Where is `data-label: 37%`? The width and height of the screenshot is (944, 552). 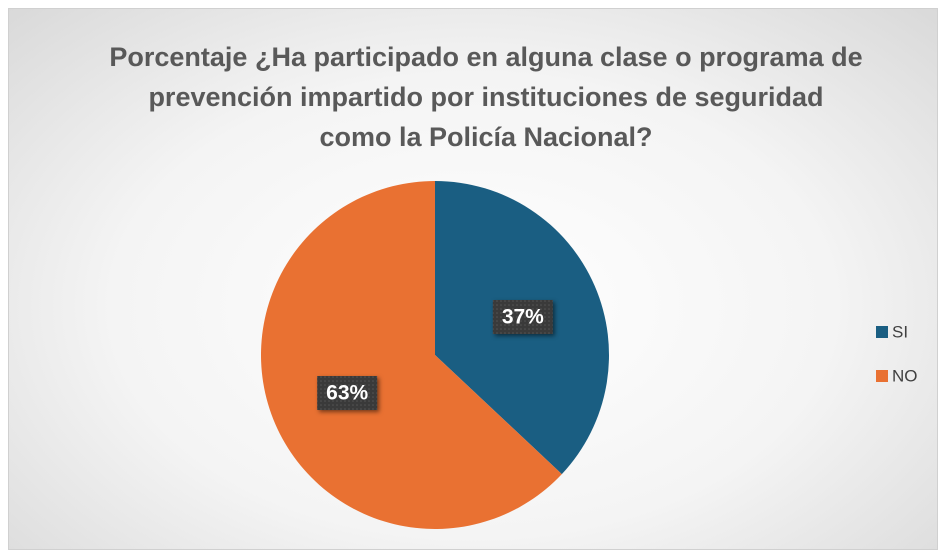
data-label: 37% is located at coordinates (523, 317).